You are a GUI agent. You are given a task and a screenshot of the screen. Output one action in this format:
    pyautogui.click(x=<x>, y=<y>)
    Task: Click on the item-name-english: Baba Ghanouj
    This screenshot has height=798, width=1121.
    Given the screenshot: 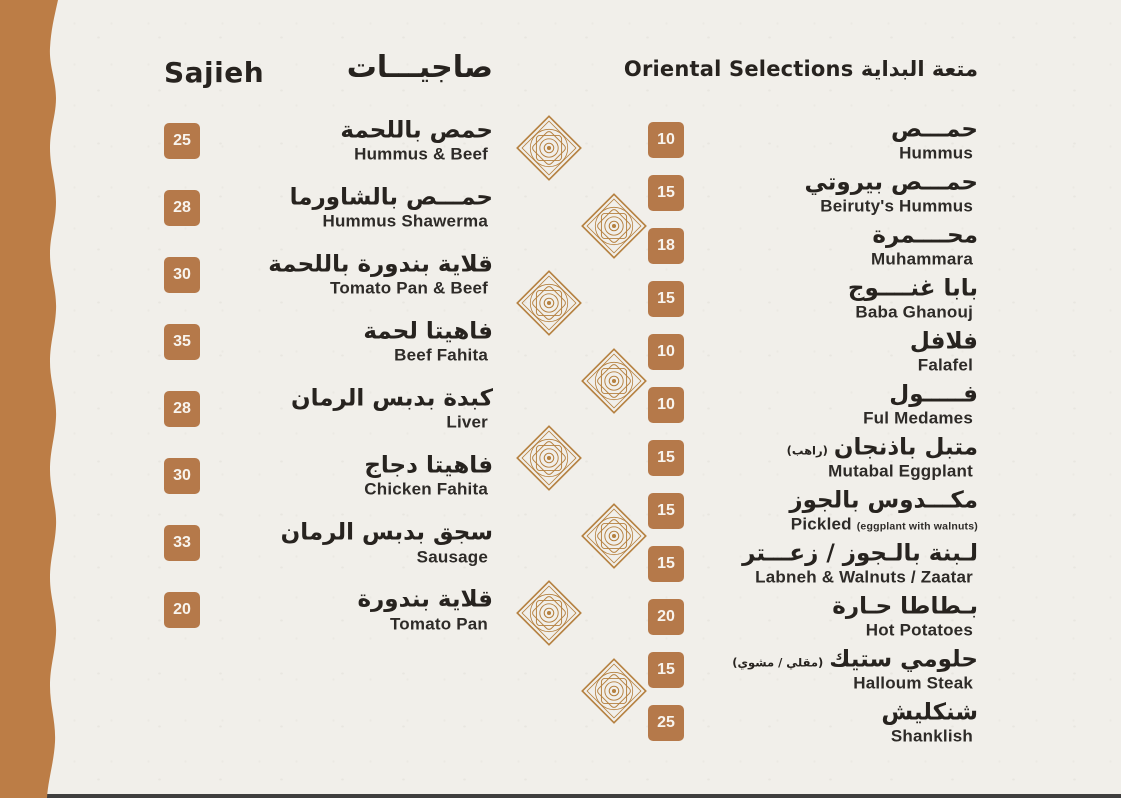 What is the action you would take?
    pyautogui.click(x=914, y=312)
    